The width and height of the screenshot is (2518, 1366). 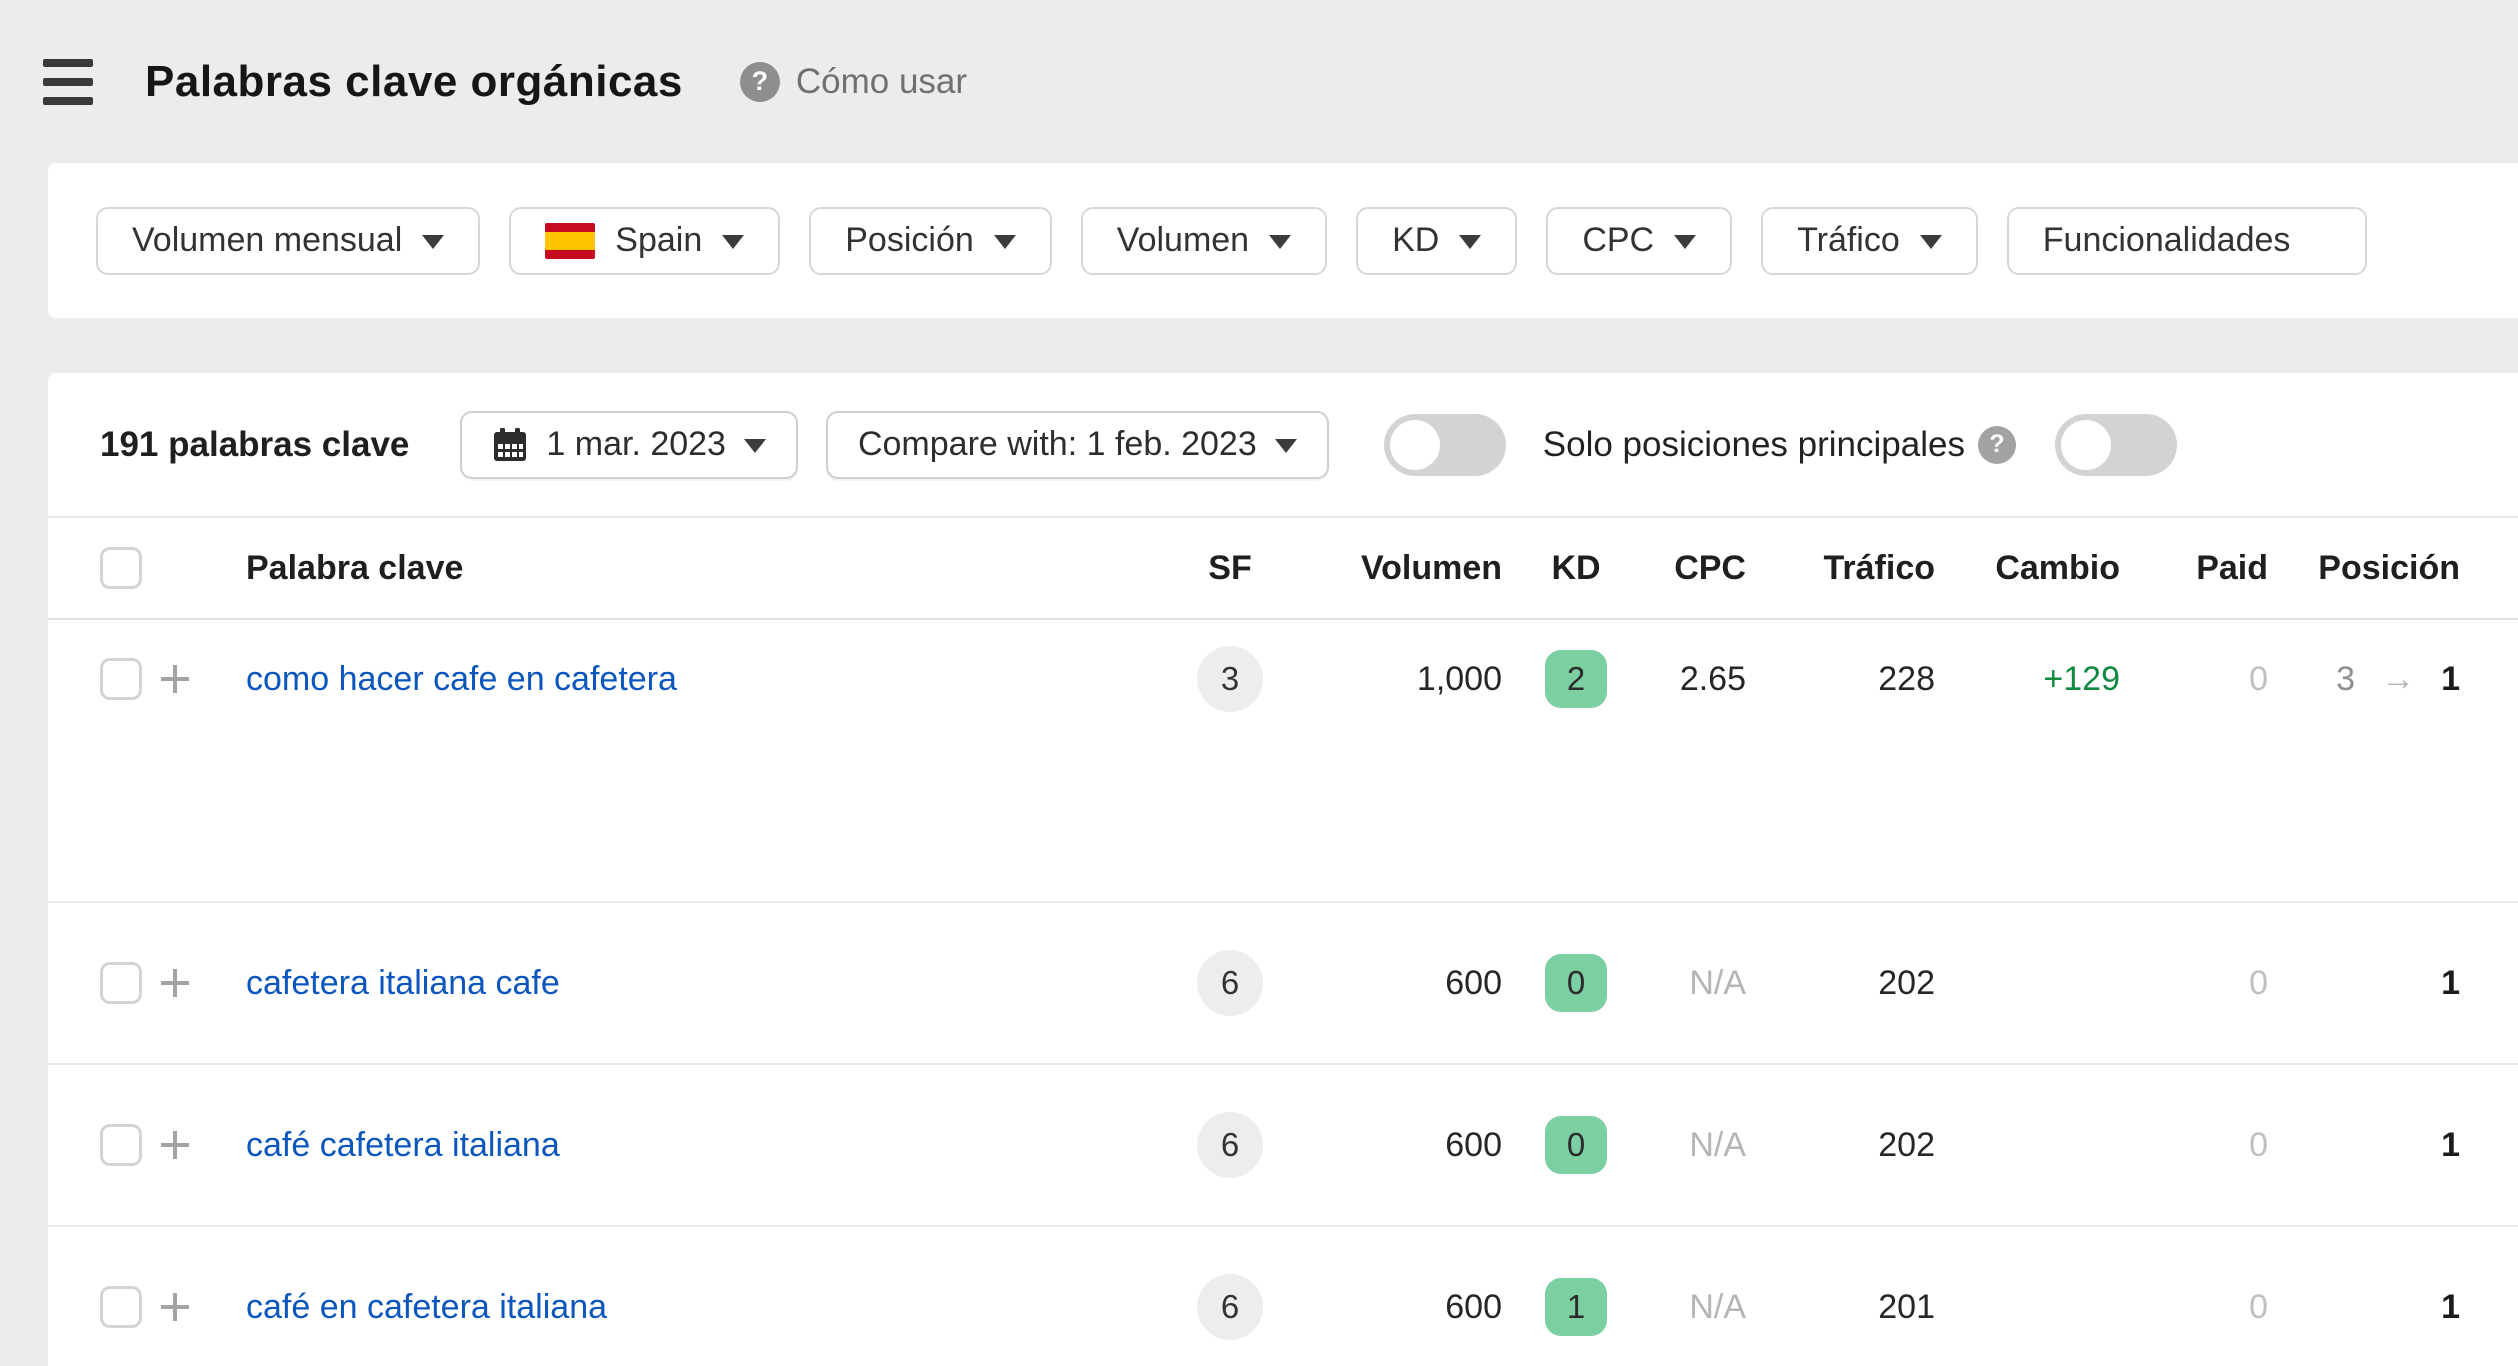 I want to click on col-header-paid: Paid, so click(x=2232, y=567).